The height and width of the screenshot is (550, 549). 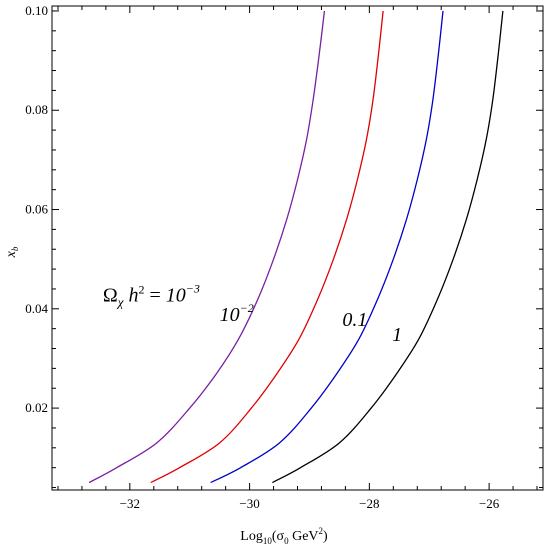 What do you see at coordinates (36, 407) in the screenshot?
I see `y-tick-label: 0.02` at bounding box center [36, 407].